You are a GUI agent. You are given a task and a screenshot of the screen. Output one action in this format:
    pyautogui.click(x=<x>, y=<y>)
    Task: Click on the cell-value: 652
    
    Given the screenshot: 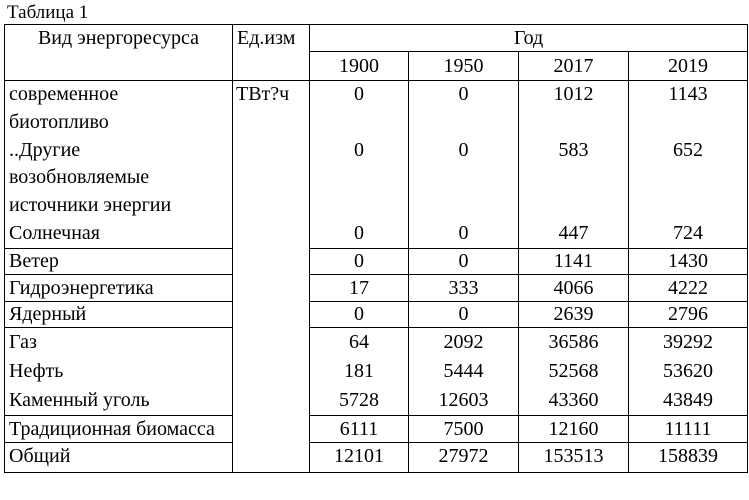 What is the action you would take?
    pyautogui.click(x=688, y=149)
    